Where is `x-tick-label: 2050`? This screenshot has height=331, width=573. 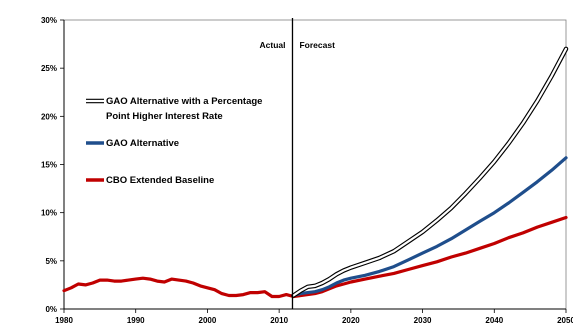
x-tick-label: 2050 is located at coordinates (565, 320).